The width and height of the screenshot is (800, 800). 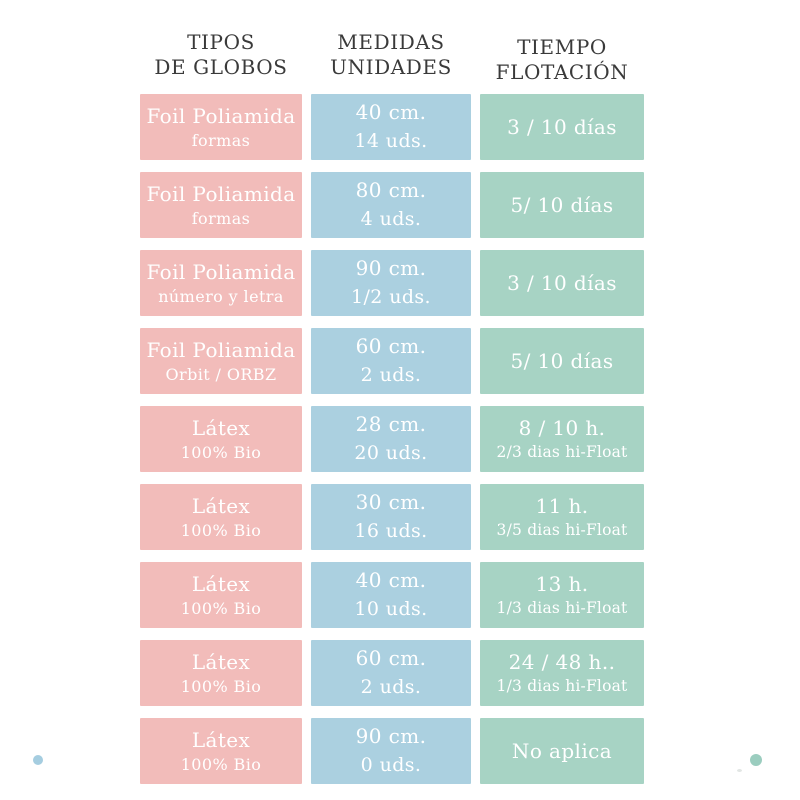 I want to click on float-time: 11 h., so click(x=562, y=506).